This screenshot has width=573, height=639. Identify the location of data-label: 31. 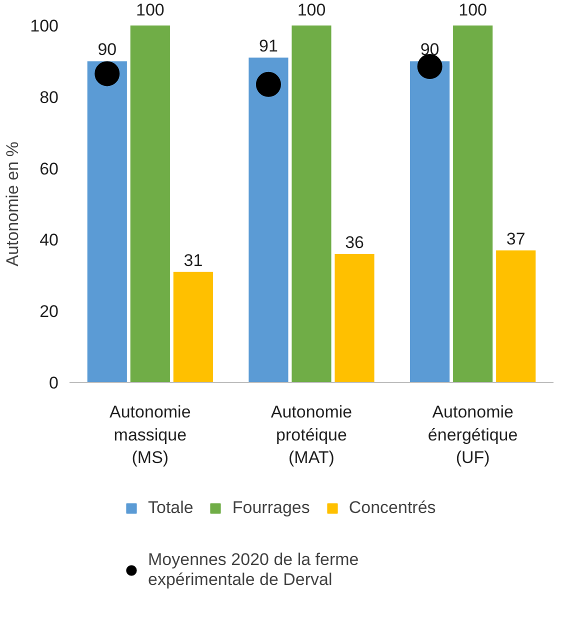
(193, 260).